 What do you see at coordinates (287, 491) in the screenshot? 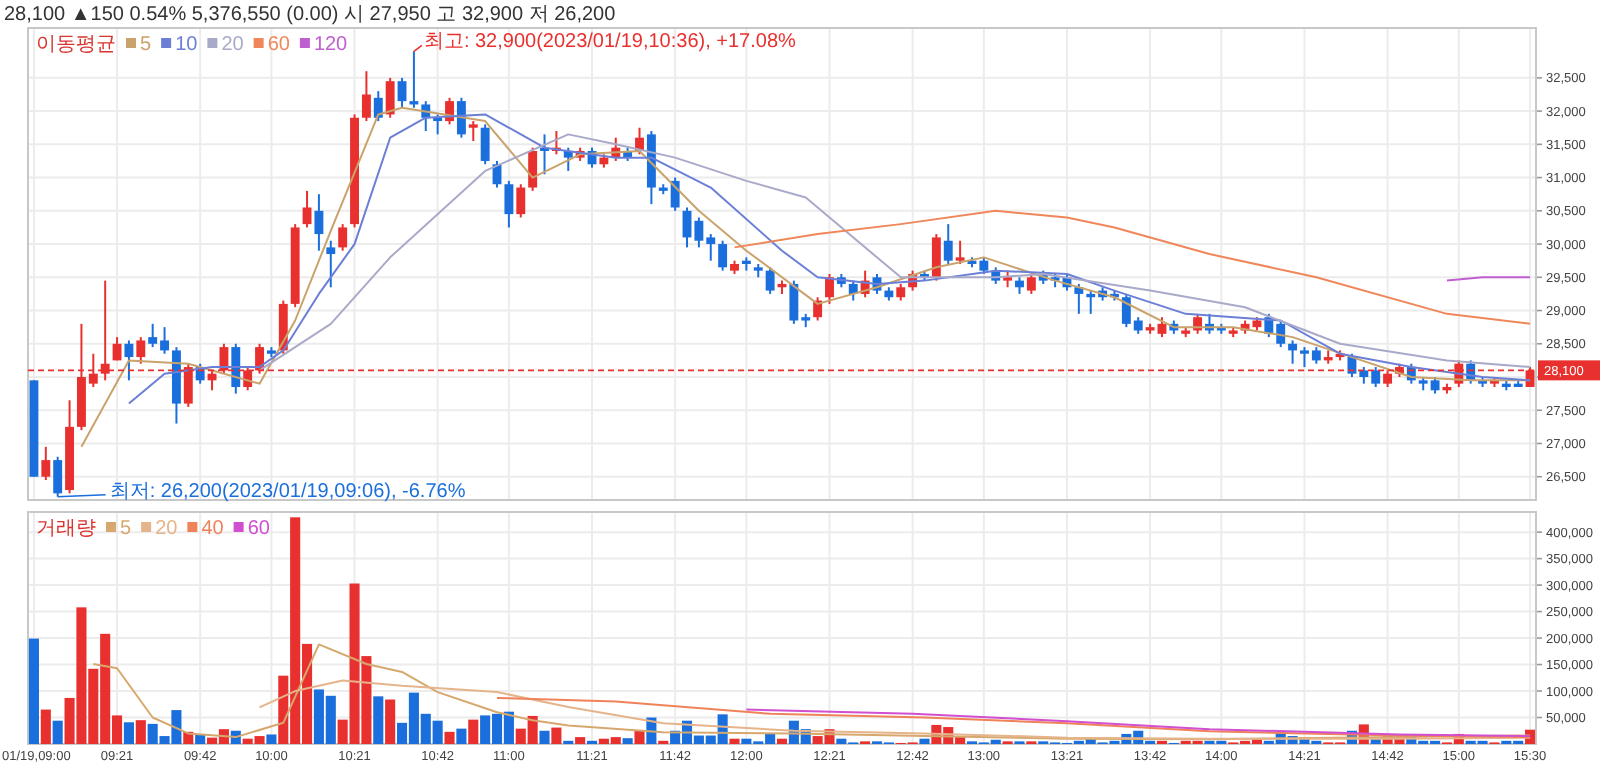
I see `annotation: 최저: 26,200(2023/01/19,09:06), -6.76%` at bounding box center [287, 491].